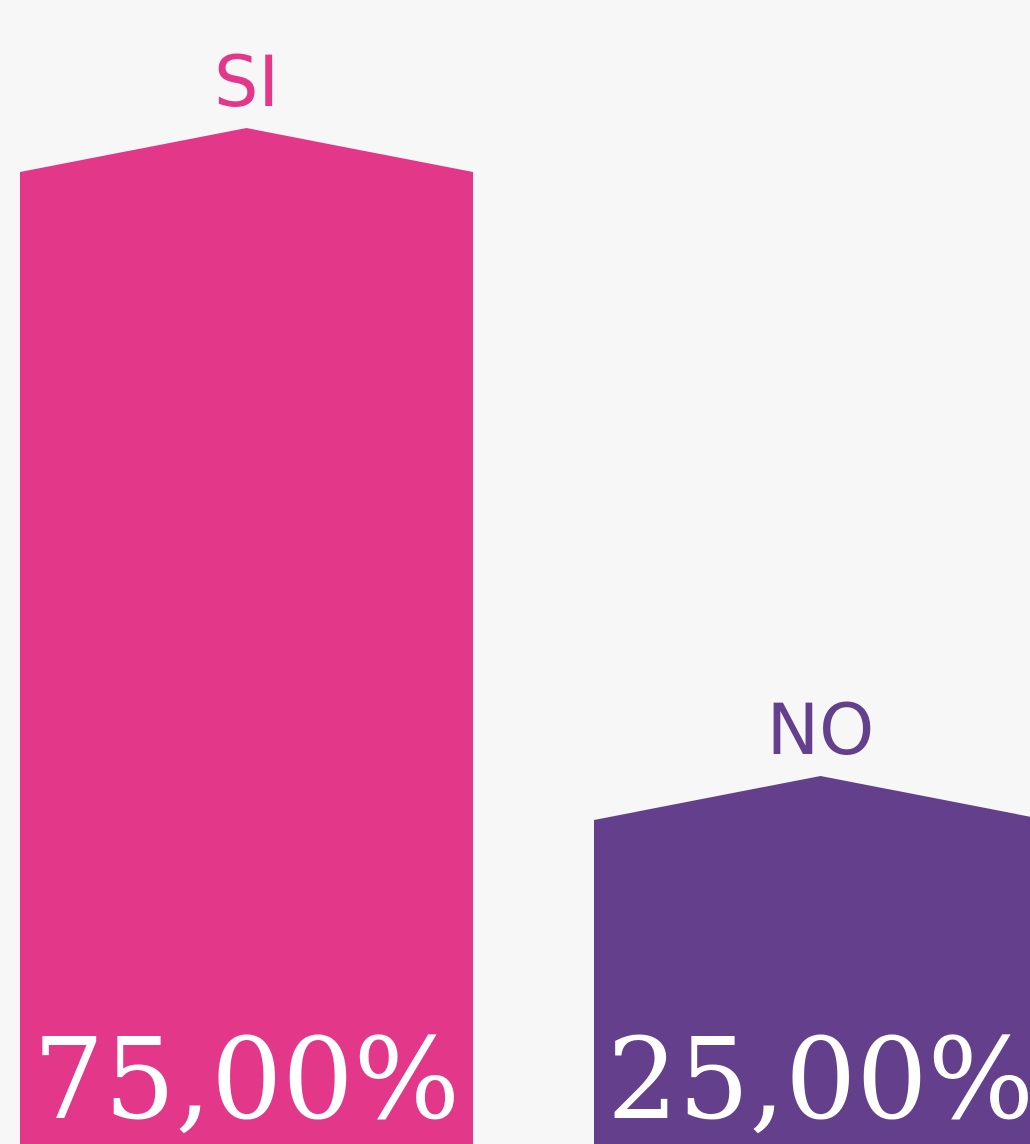 Image resolution: width=1030 pixels, height=1144 pixels. What do you see at coordinates (818, 1079) in the screenshot?
I see `value-label: 25,00%` at bounding box center [818, 1079].